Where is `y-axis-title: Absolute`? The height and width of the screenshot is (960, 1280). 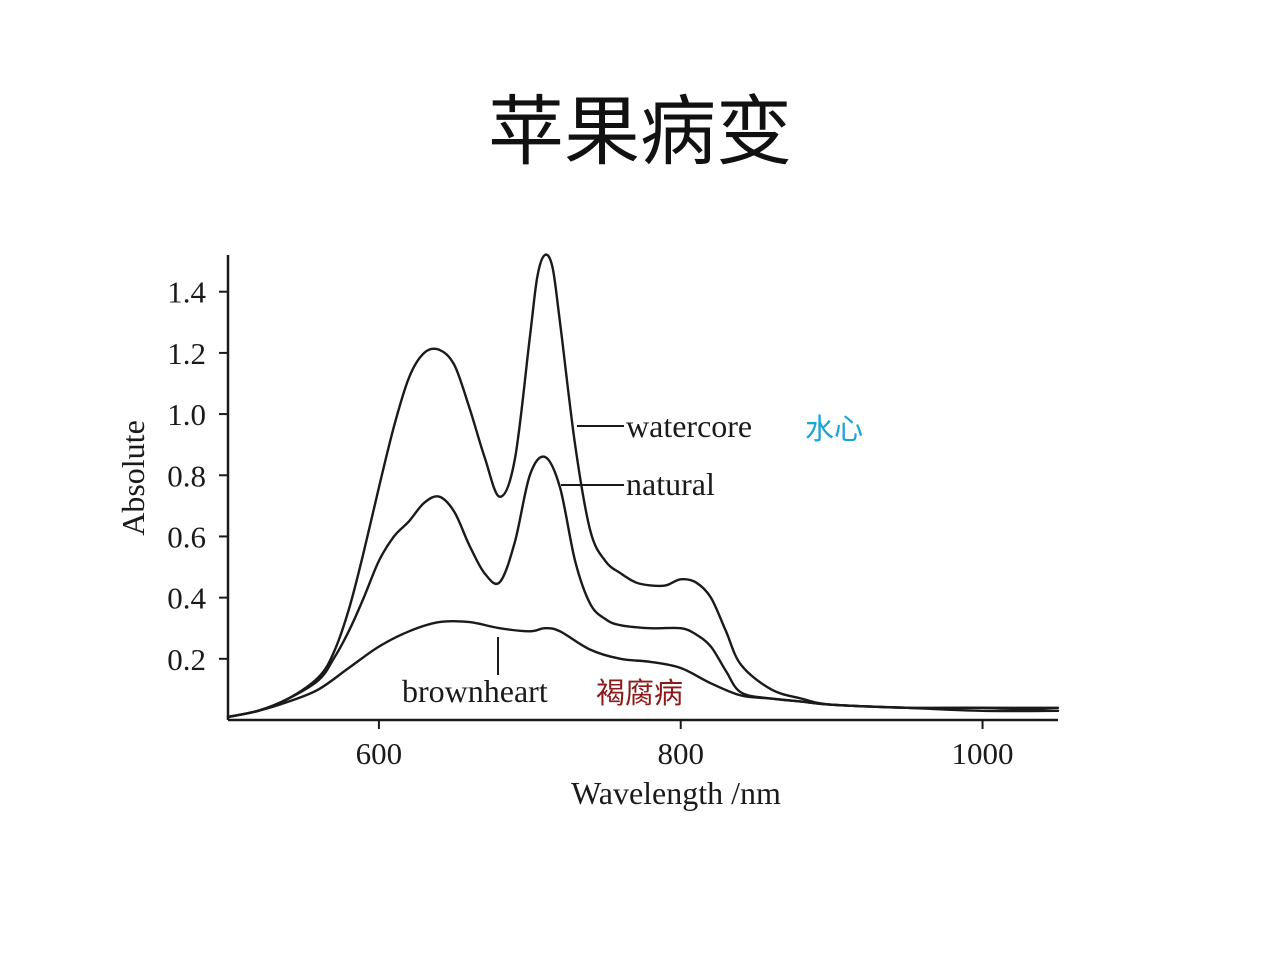 y-axis-title: Absolute is located at coordinates (133, 478).